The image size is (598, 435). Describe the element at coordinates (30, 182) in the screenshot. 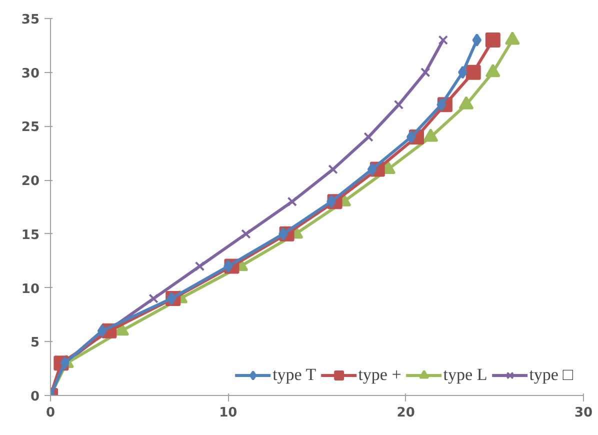

I see `y-tick-label: 20` at that location.